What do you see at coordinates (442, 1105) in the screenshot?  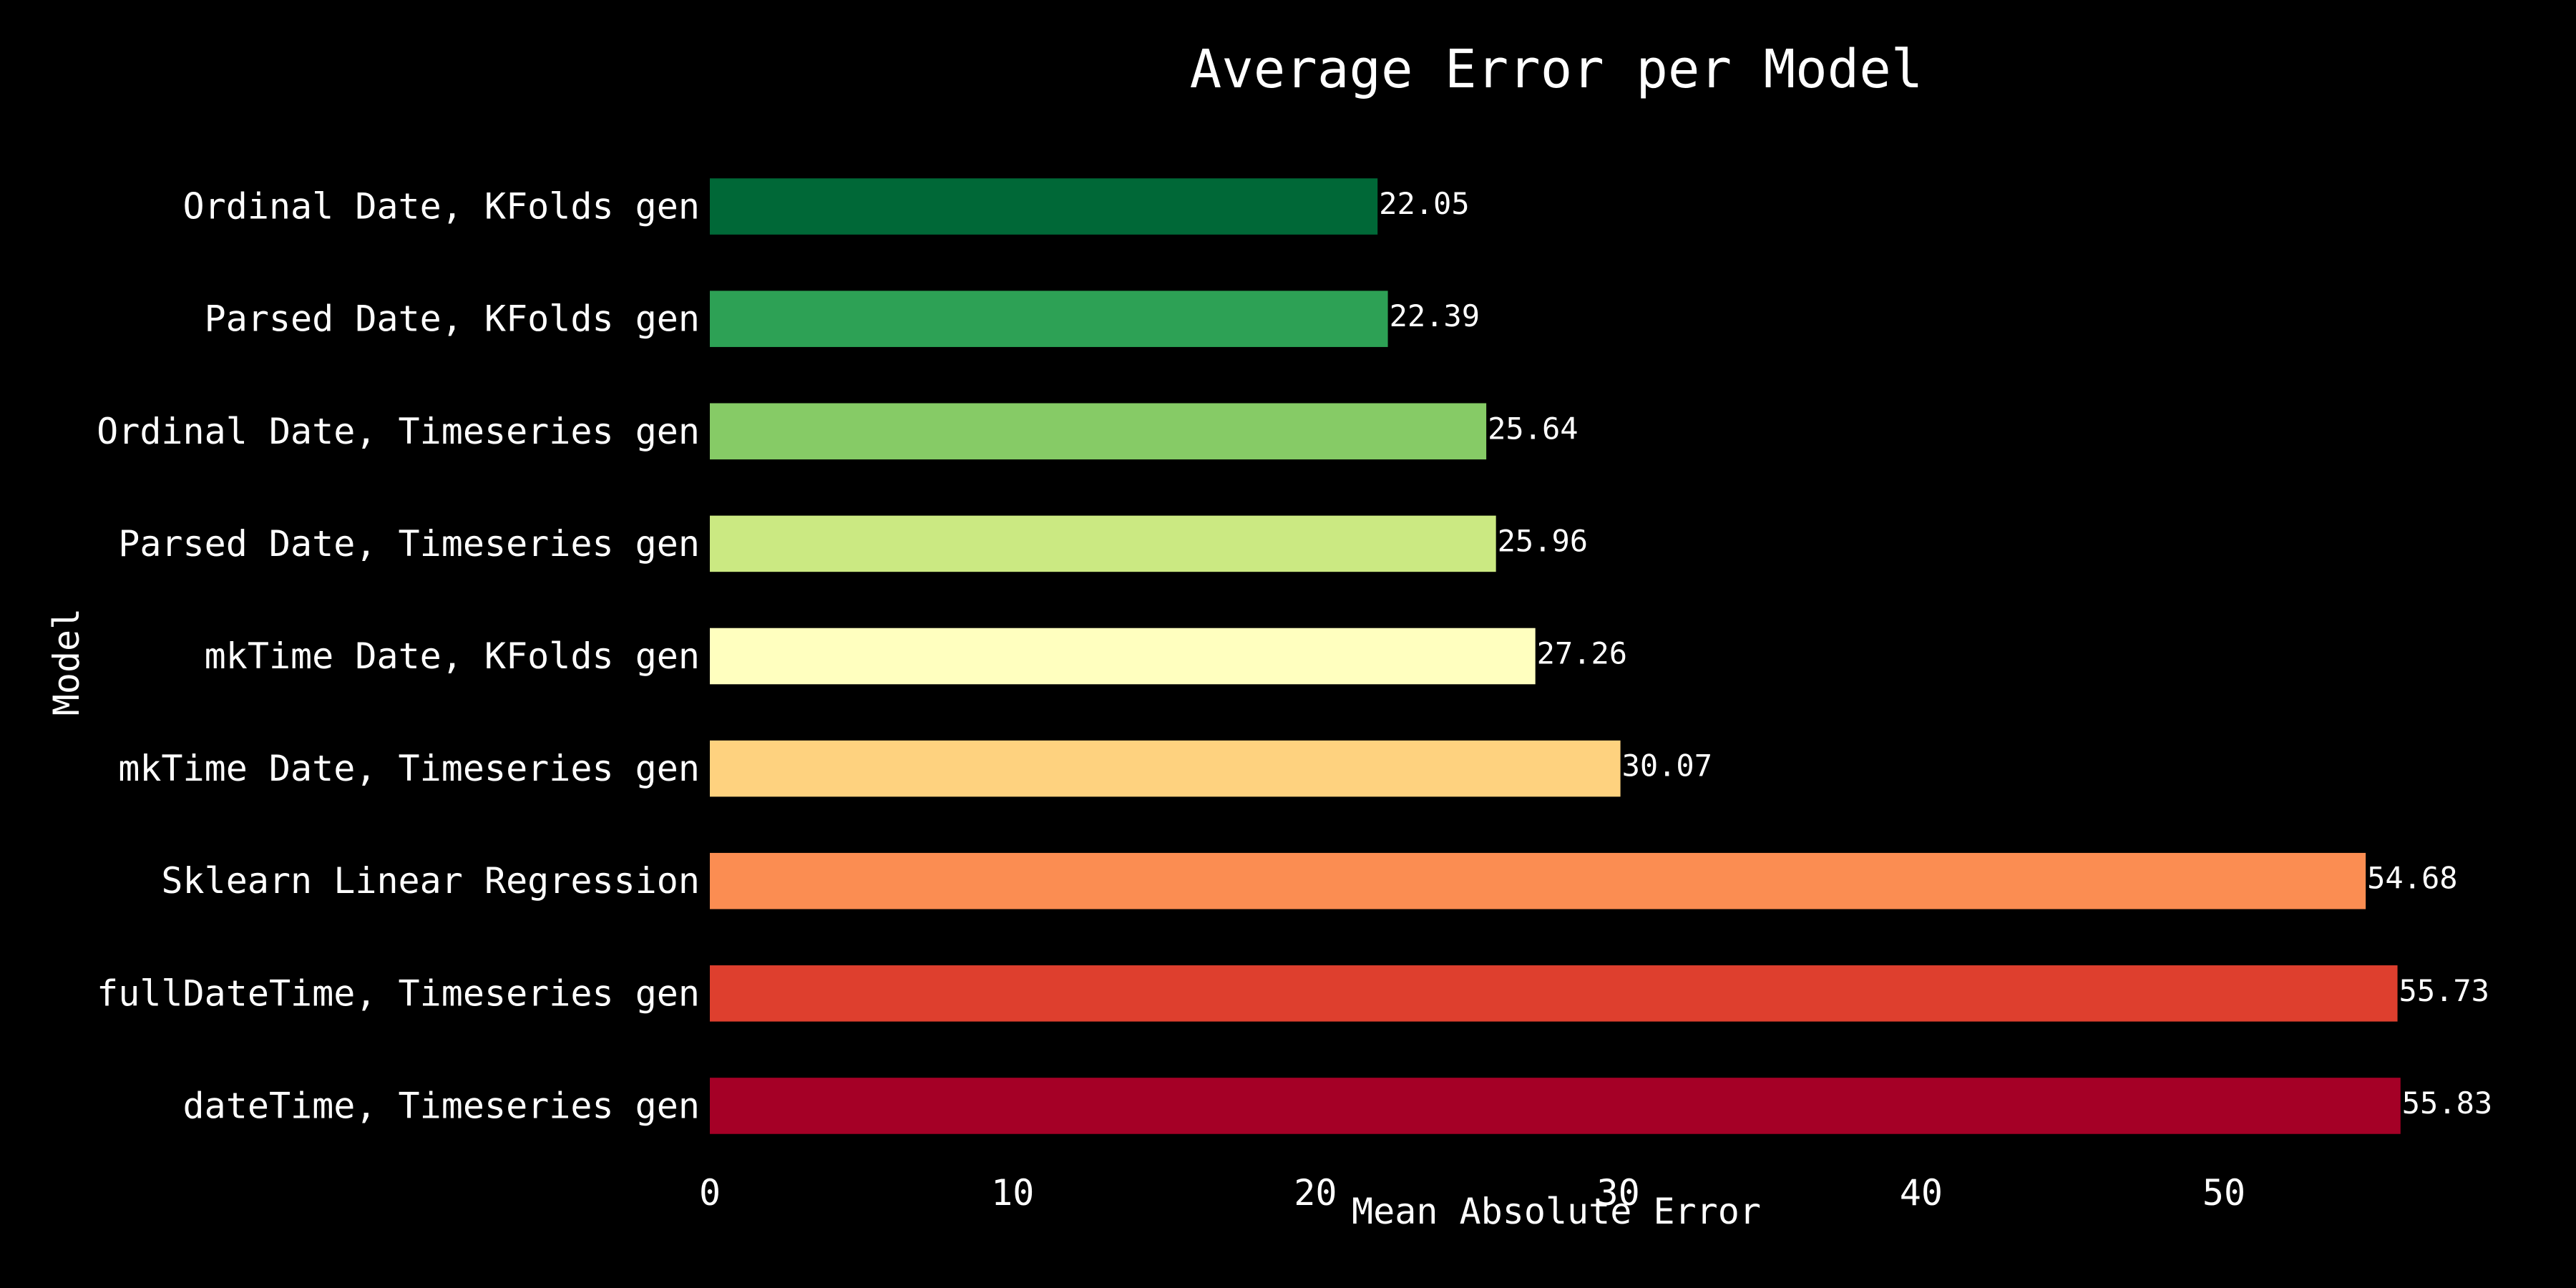 I see `y-tick-label: dateTime, Timeseries gen` at bounding box center [442, 1105].